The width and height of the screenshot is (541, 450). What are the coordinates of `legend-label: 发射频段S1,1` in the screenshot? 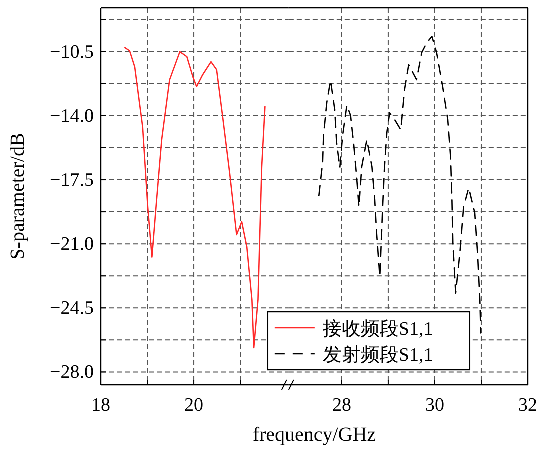 It's located at (378, 355).